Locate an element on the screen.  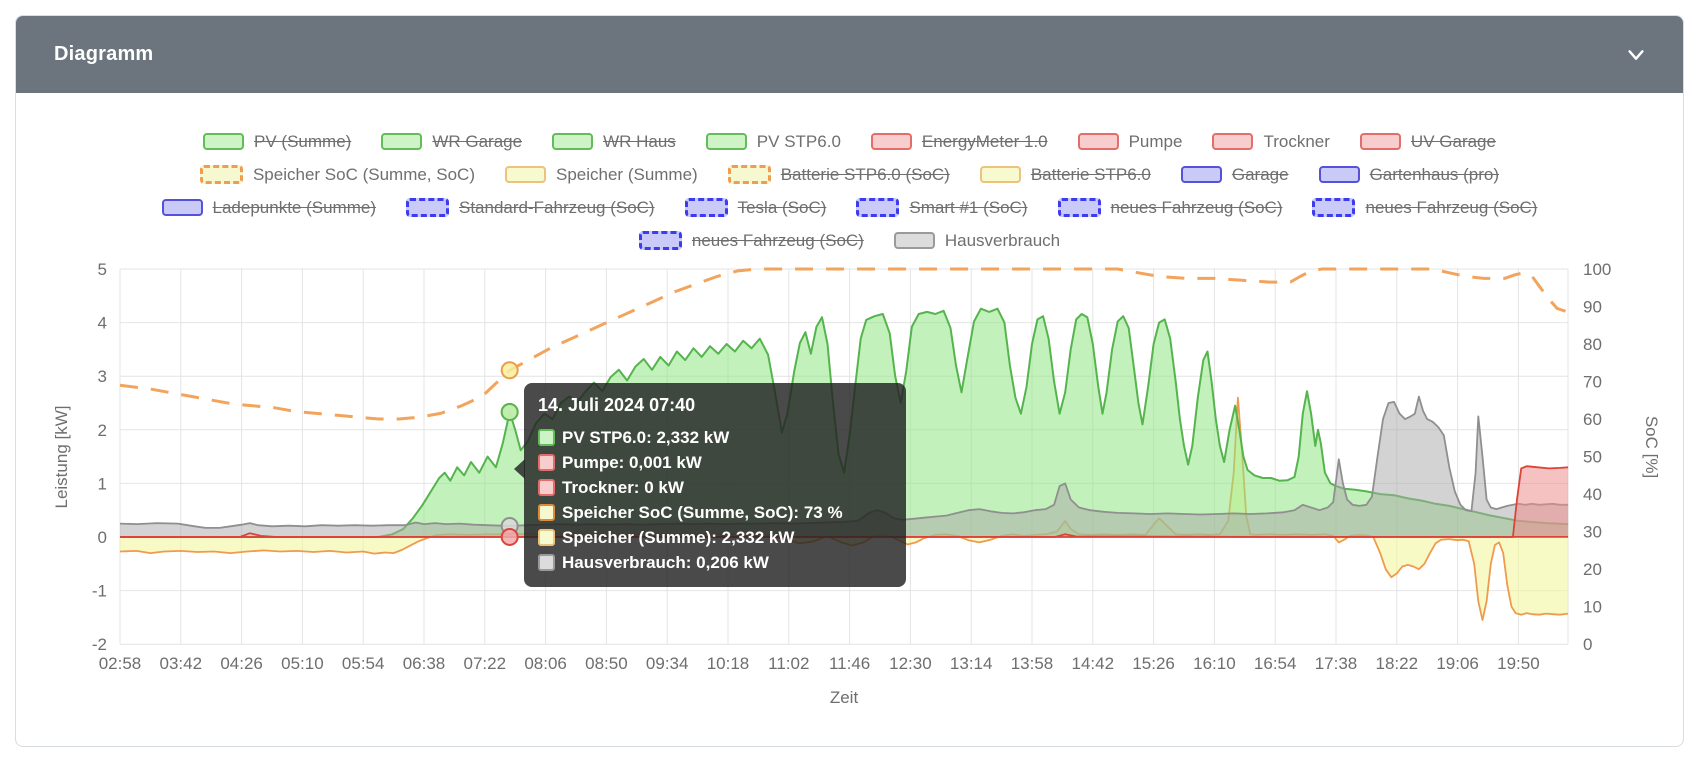
legend-item: Speicher SoC (Summe, SoC) is located at coordinates (337, 175).